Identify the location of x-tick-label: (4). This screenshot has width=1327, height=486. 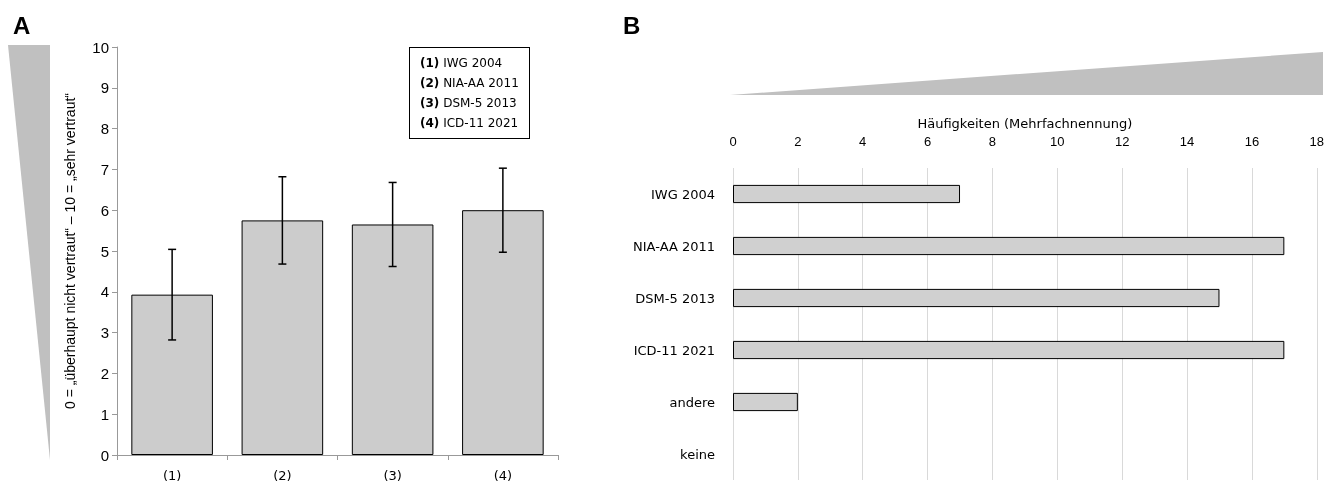
(503, 475).